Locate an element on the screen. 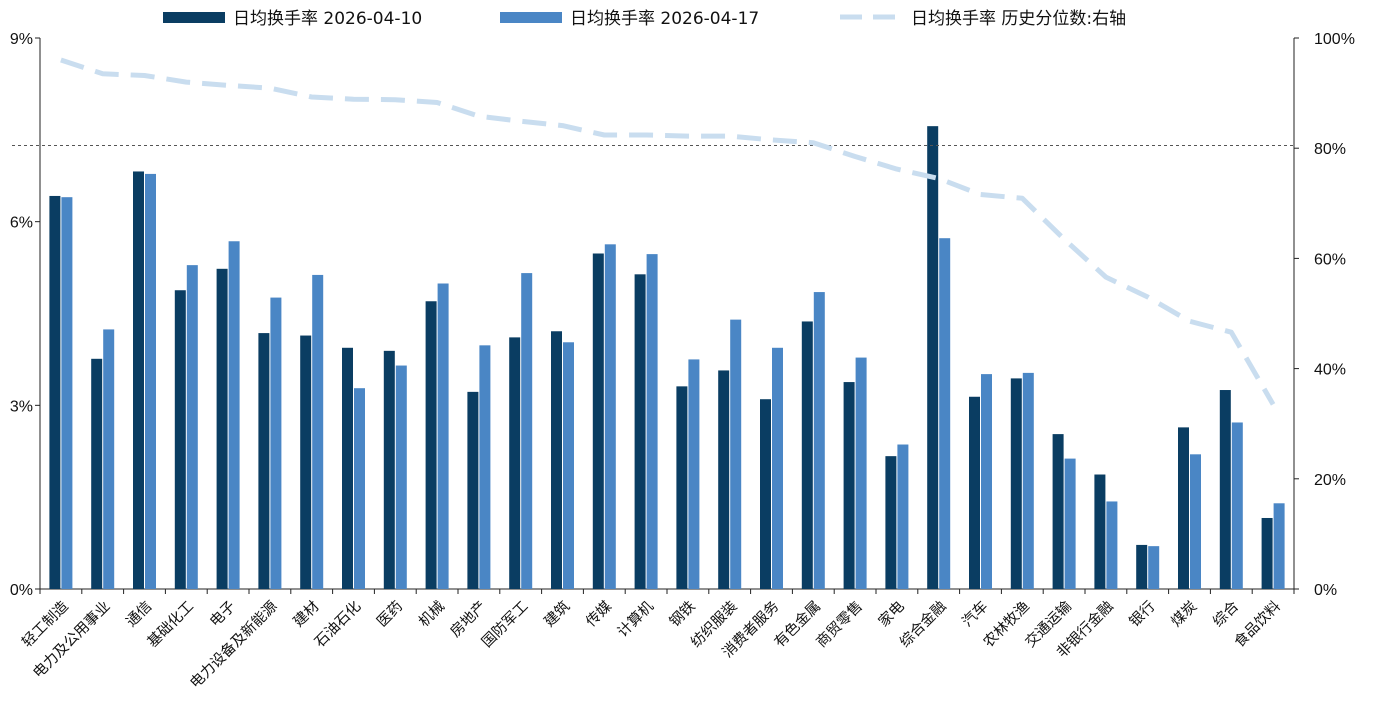 This screenshot has height=717, width=1376. category-label: 汽车 is located at coordinates (975, 614).